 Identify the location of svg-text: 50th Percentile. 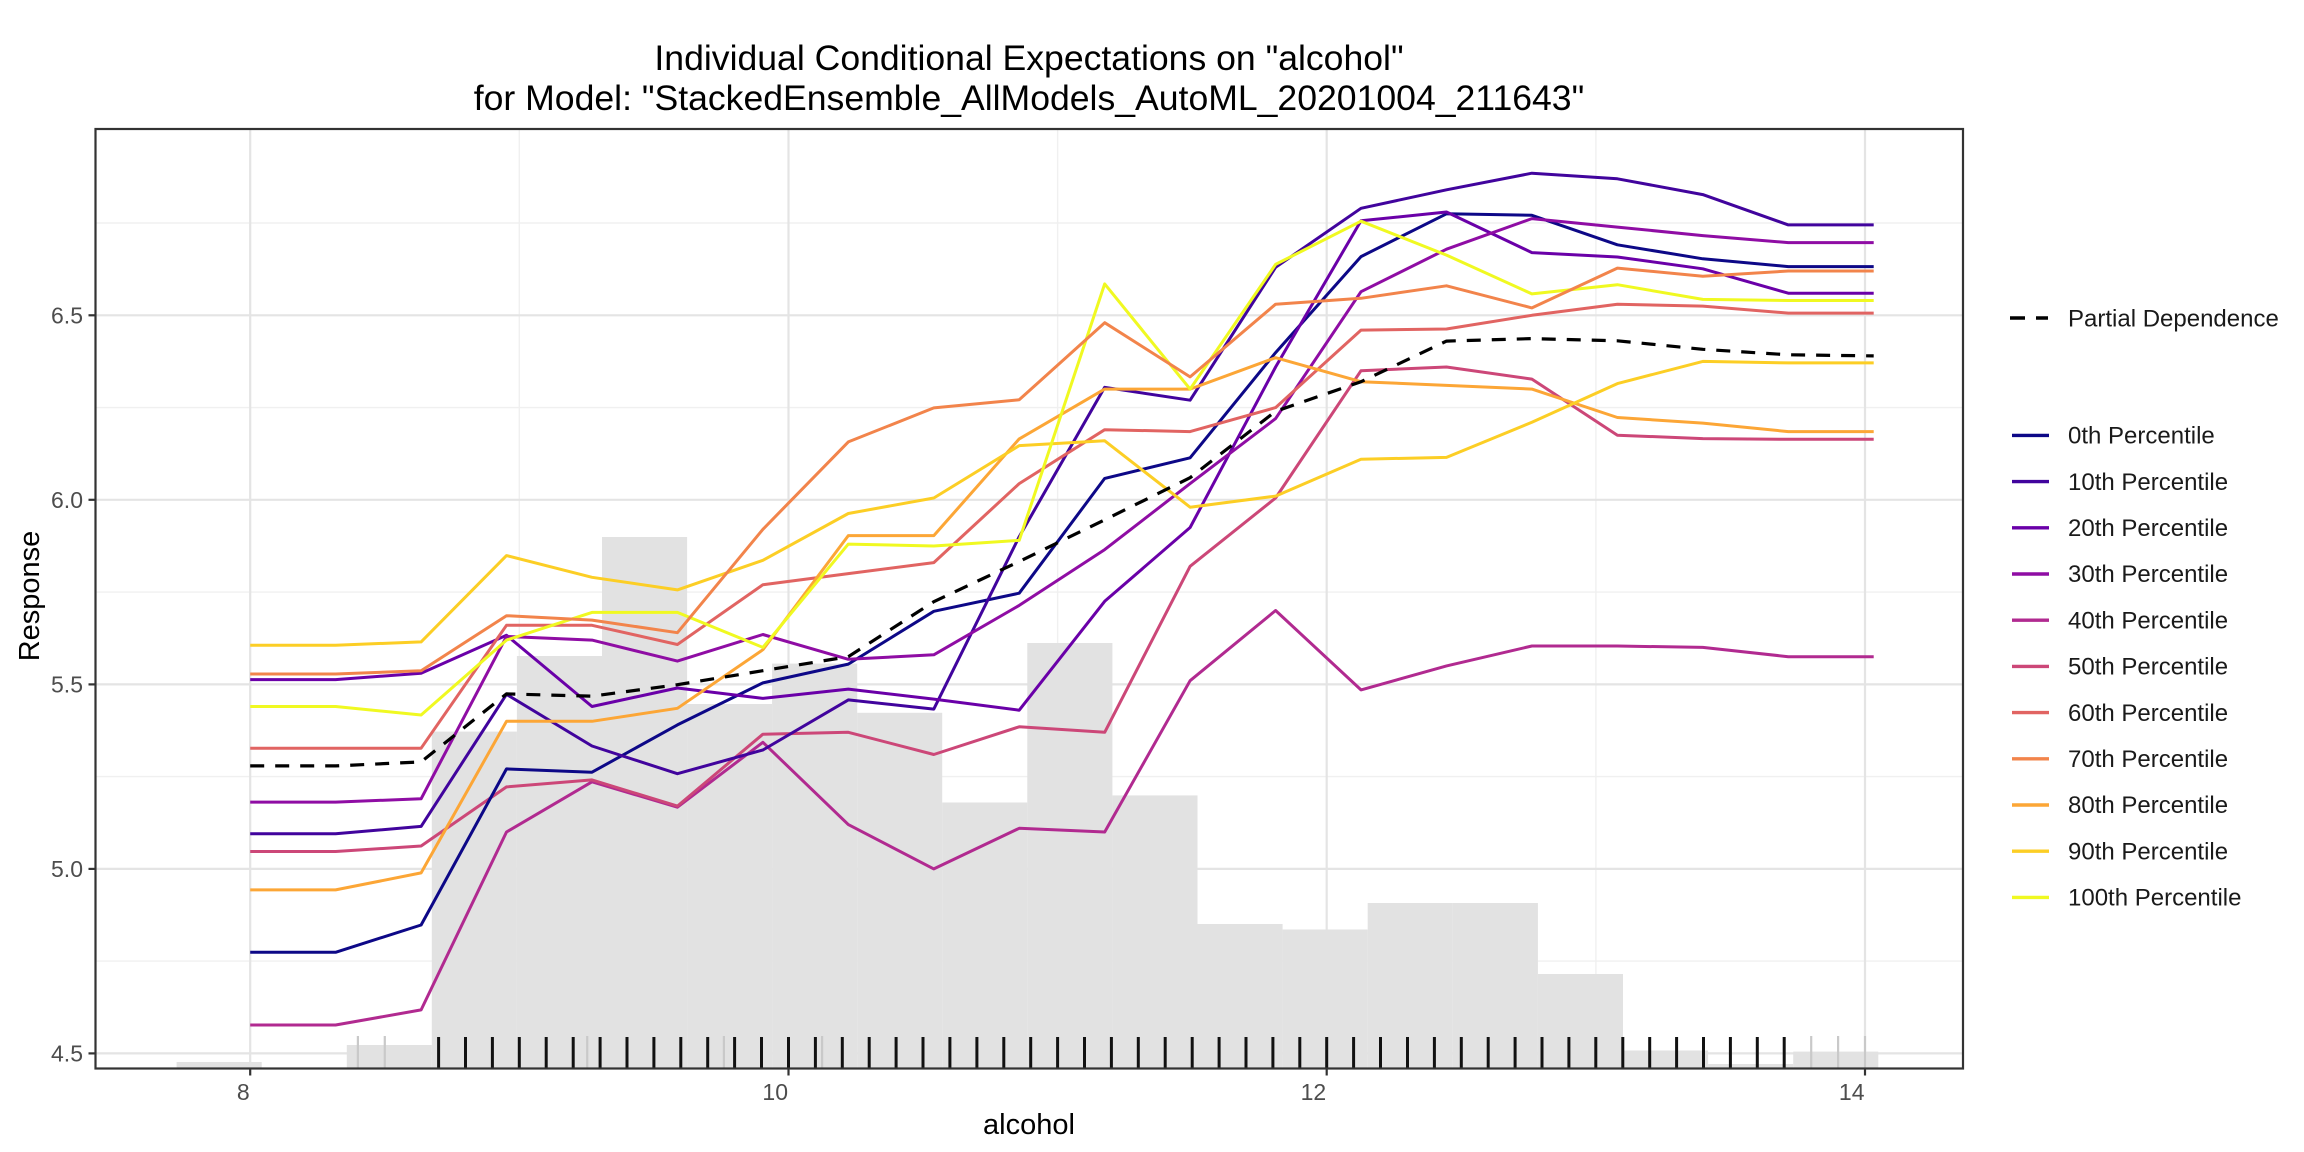
(2148, 667).